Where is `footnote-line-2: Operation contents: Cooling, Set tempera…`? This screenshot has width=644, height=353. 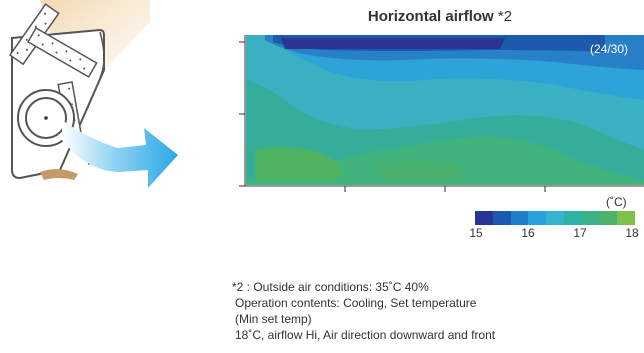 footnote-line-2: Operation contents: Cooling, Set tempera… is located at coordinates (356, 303).